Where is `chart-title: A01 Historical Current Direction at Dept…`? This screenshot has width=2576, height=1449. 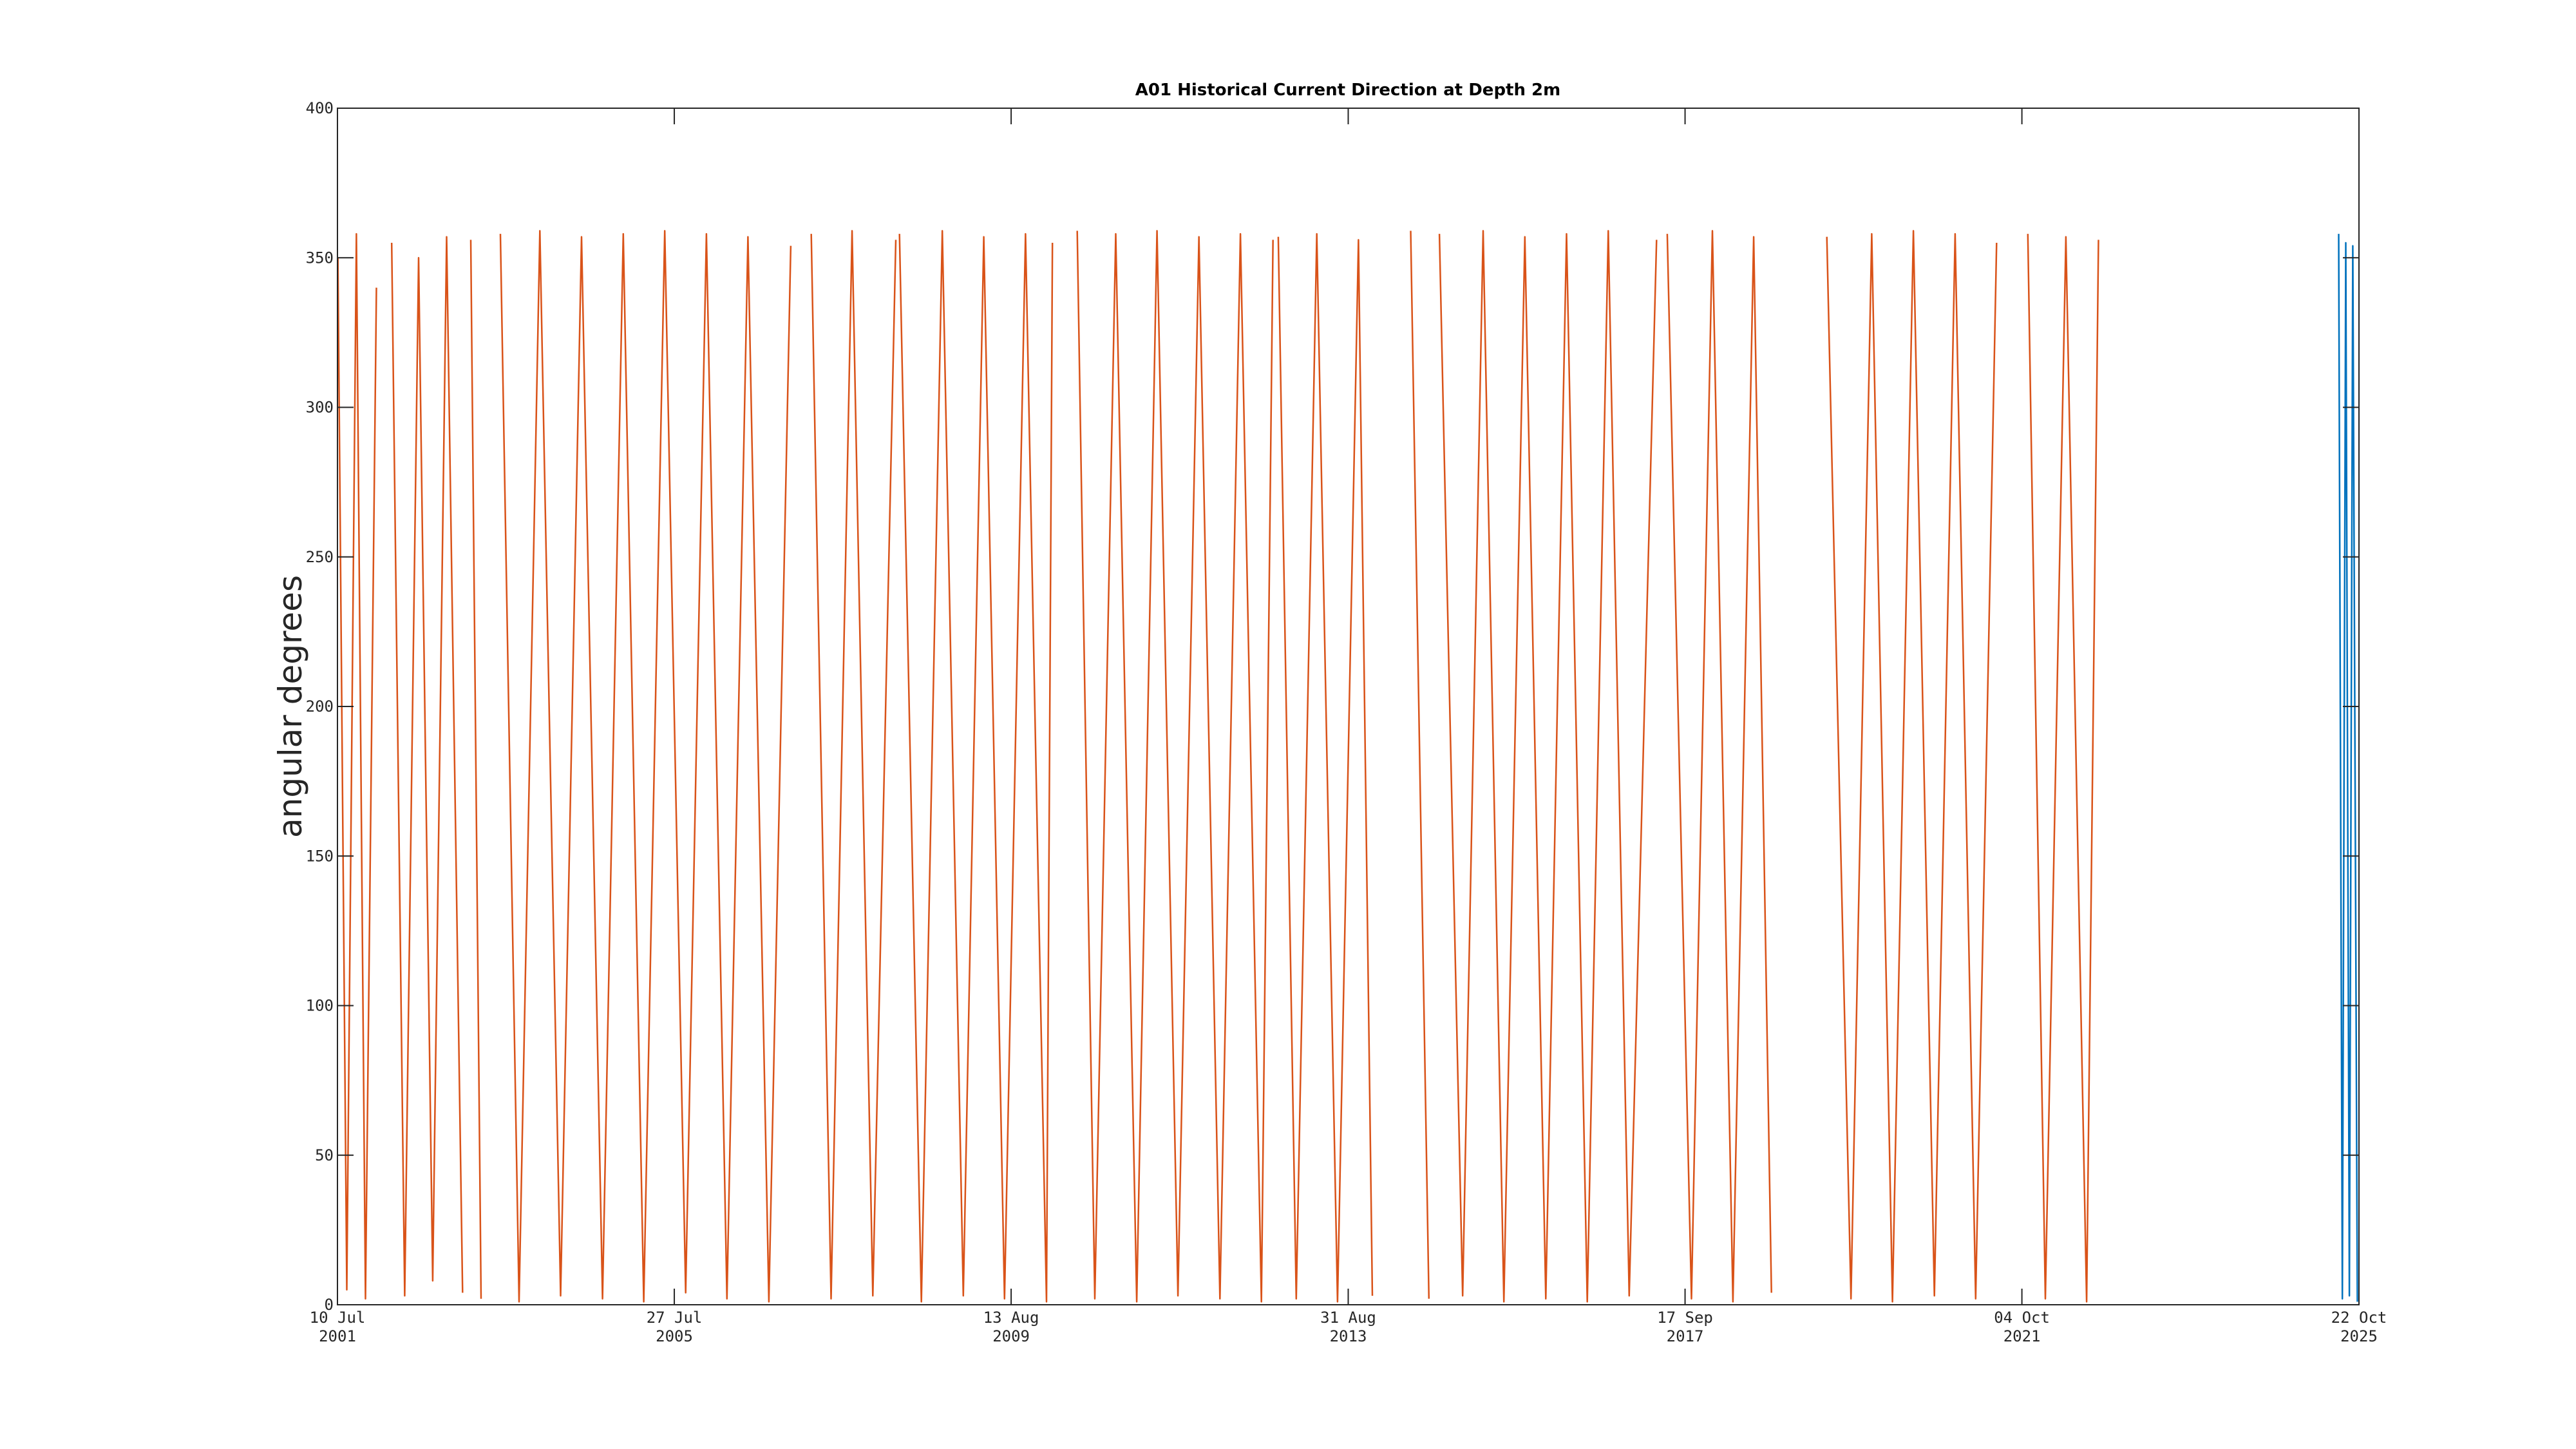
chart-title: A01 Historical Current Direction at Dept… is located at coordinates (1347, 90).